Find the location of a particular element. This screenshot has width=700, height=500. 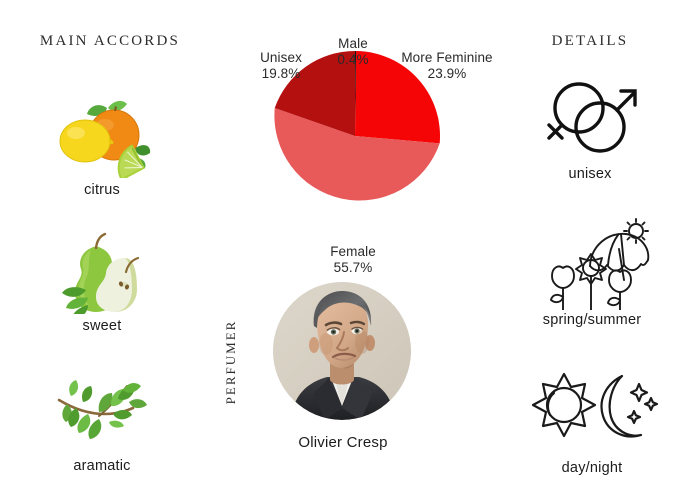

perfumer-name: Olivier Cresp is located at coordinates (343, 442).